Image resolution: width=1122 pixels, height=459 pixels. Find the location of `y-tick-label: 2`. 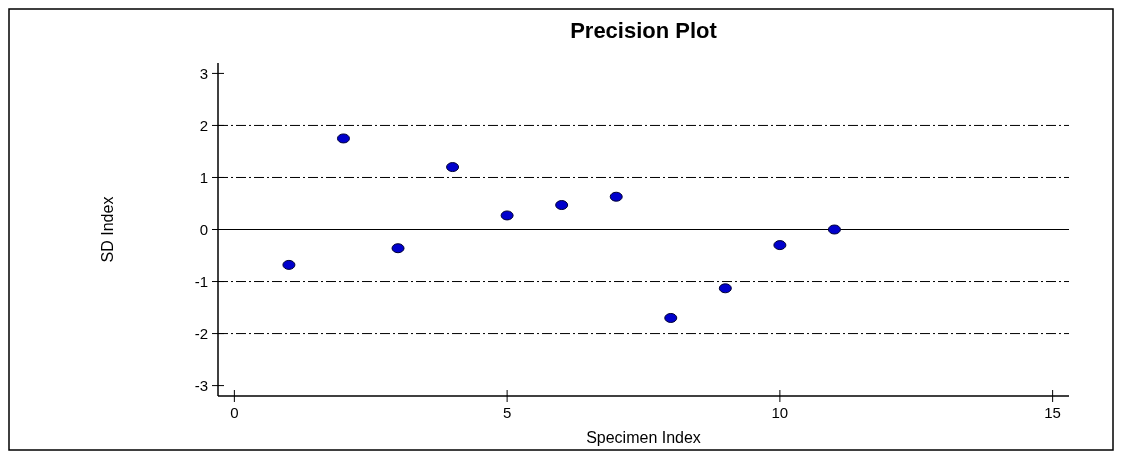

y-tick-label: 2 is located at coordinates (203, 125).